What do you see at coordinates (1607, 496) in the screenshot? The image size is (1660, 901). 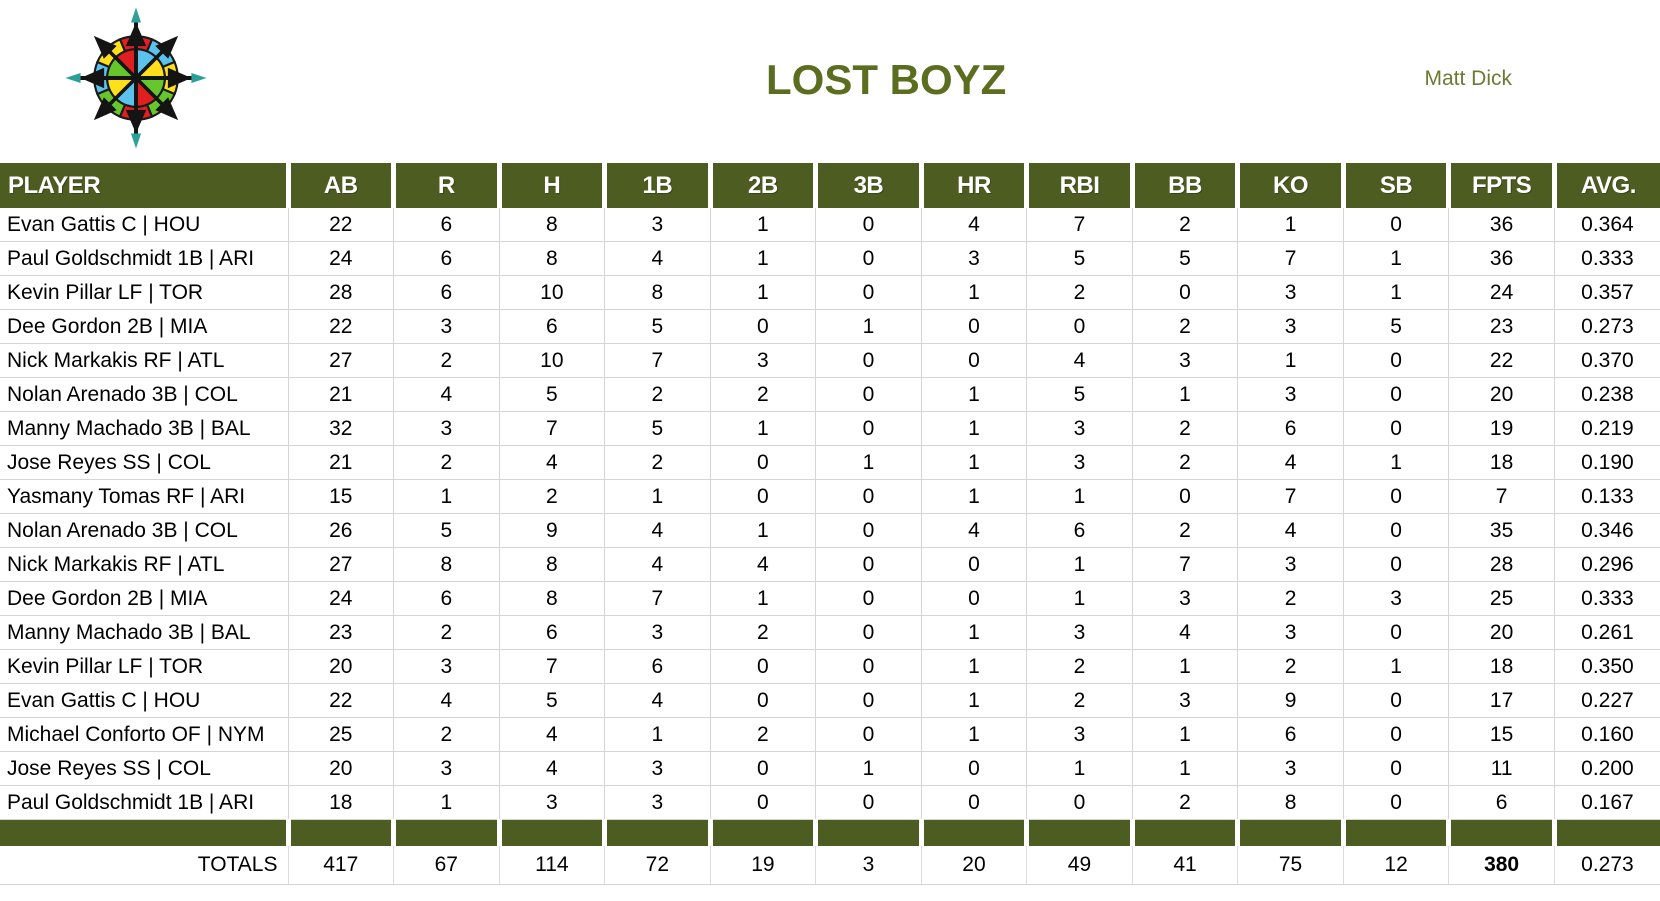 I see `stat-cell: 0.133` at bounding box center [1607, 496].